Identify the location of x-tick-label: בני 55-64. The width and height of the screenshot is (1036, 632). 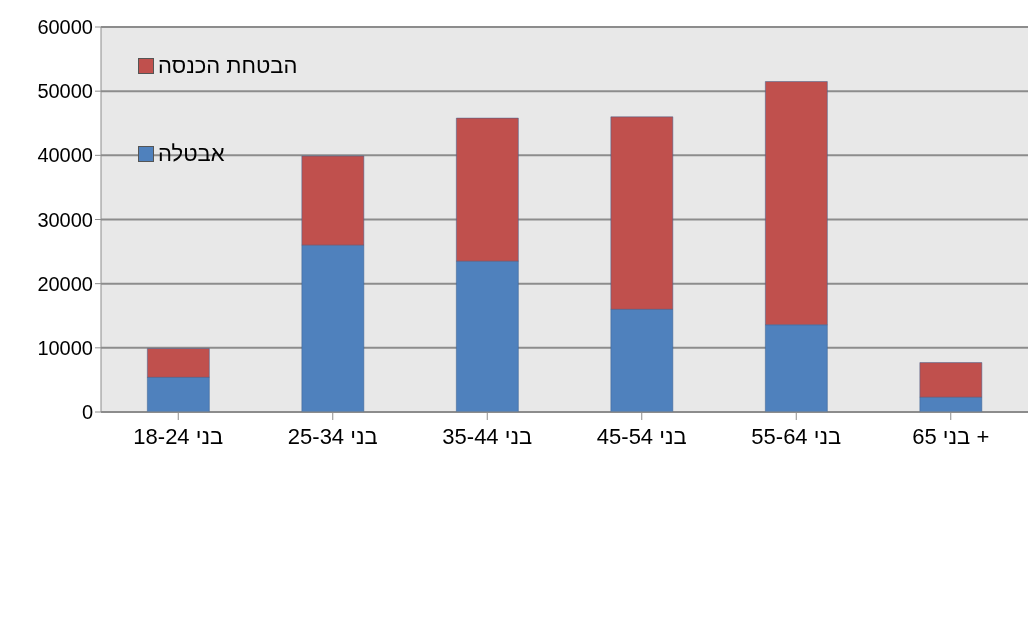
(796, 436).